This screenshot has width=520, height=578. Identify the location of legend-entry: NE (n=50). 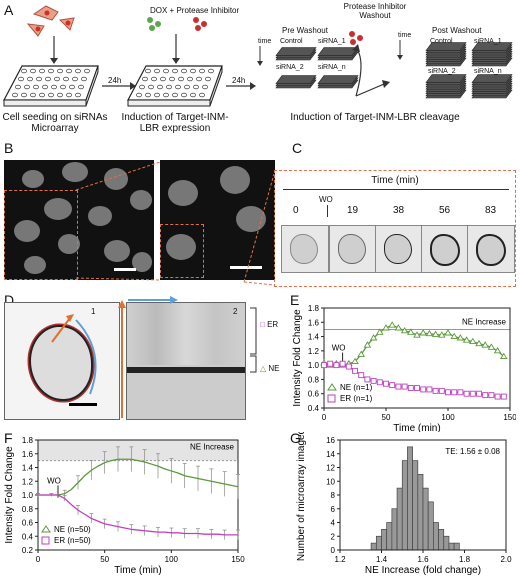
(72, 529).